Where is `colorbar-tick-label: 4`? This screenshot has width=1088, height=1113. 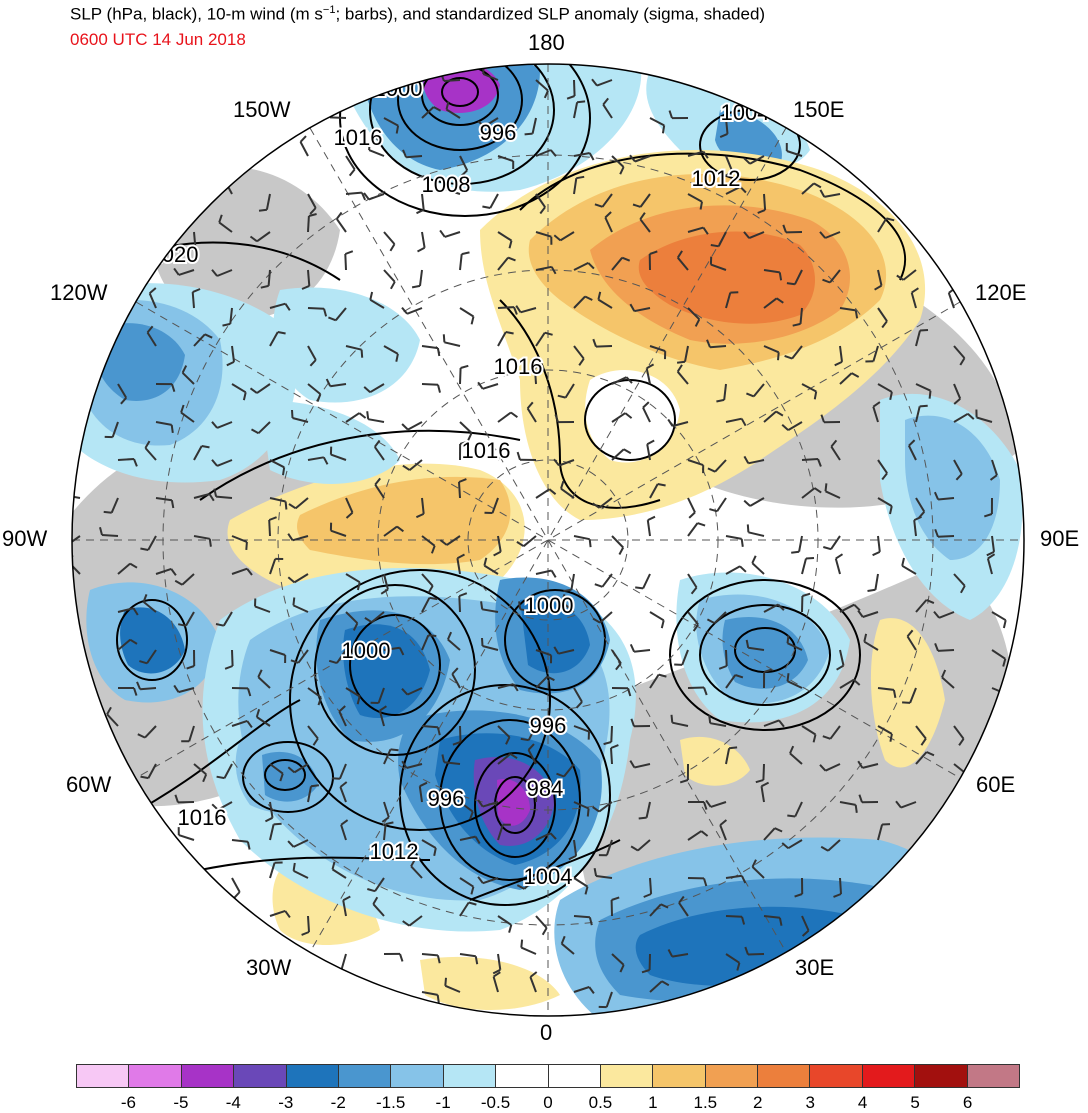
colorbar-tick-label: 4 is located at coordinates (862, 1103).